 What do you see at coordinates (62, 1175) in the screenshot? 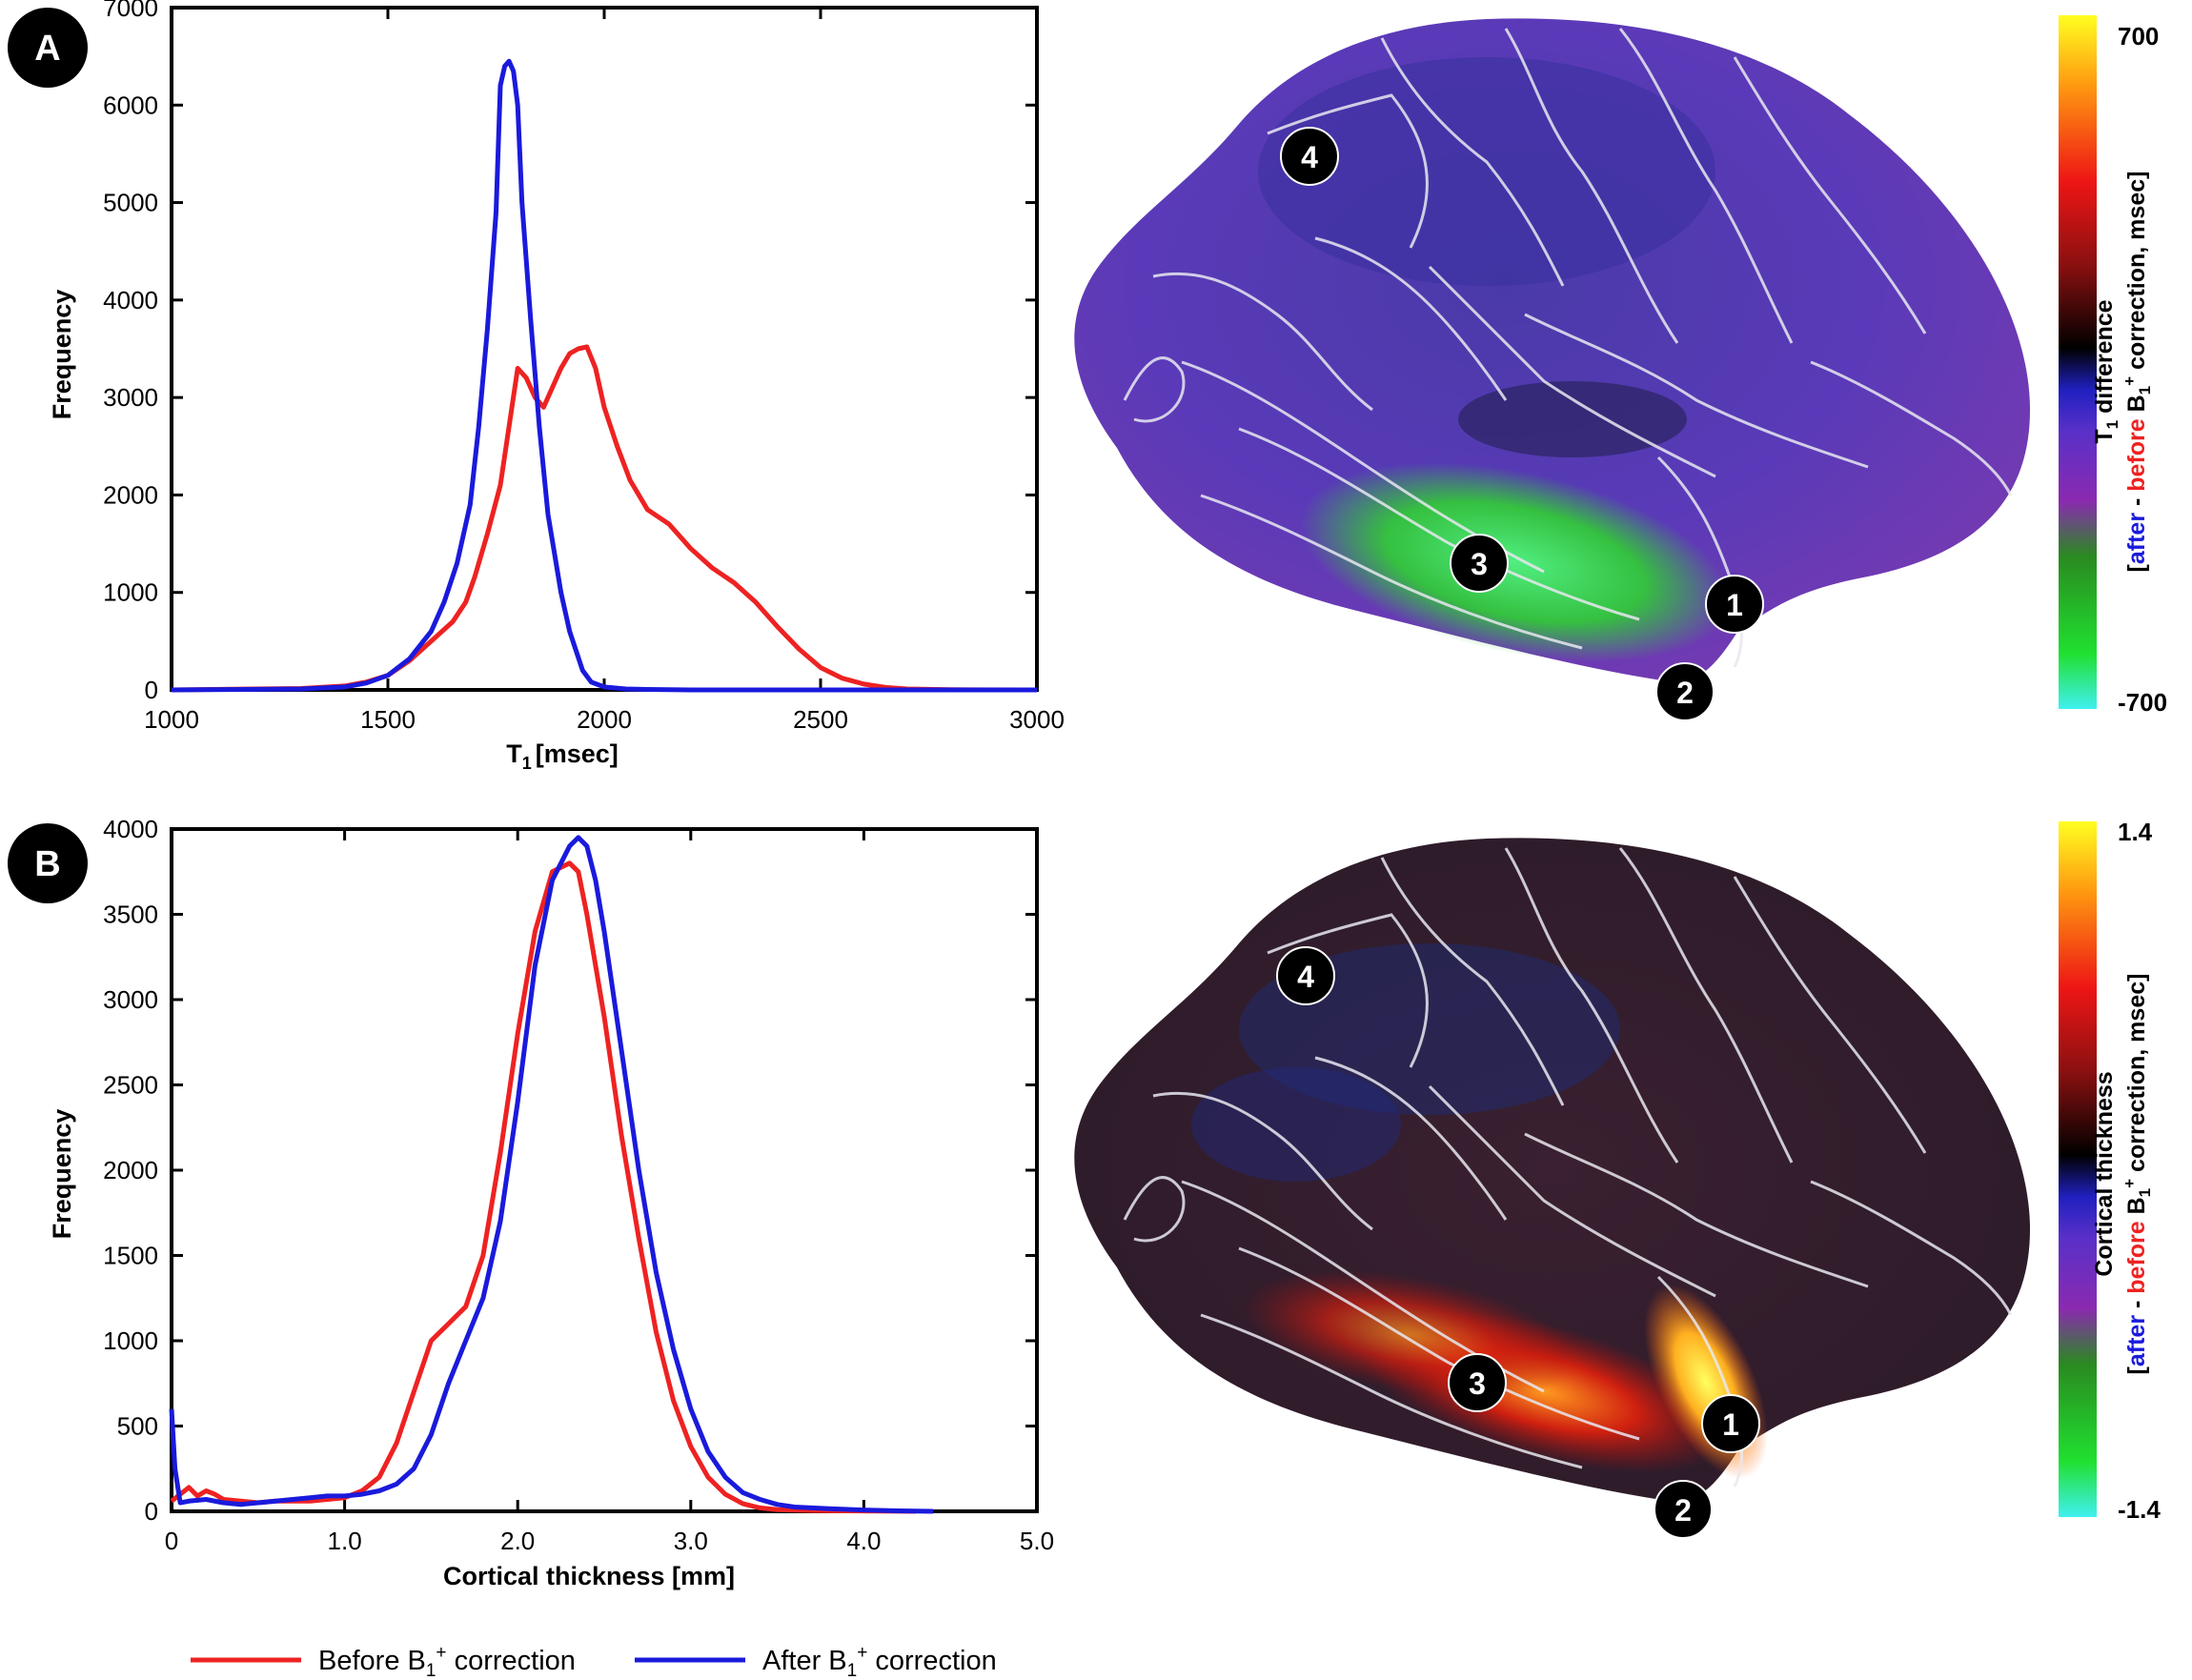
I see `chart-b-y-label: Frequency` at bounding box center [62, 1175].